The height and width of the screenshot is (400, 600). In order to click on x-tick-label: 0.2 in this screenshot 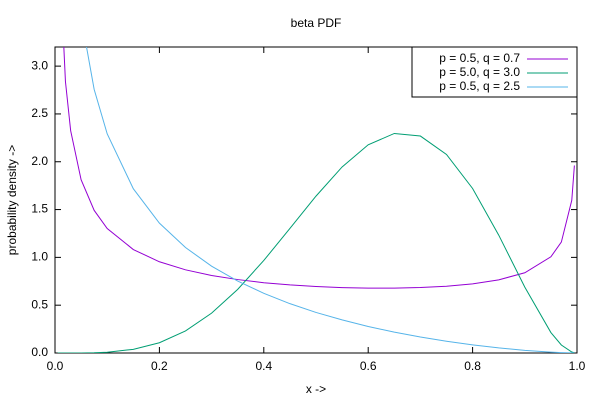, I will do `click(159, 366)`.